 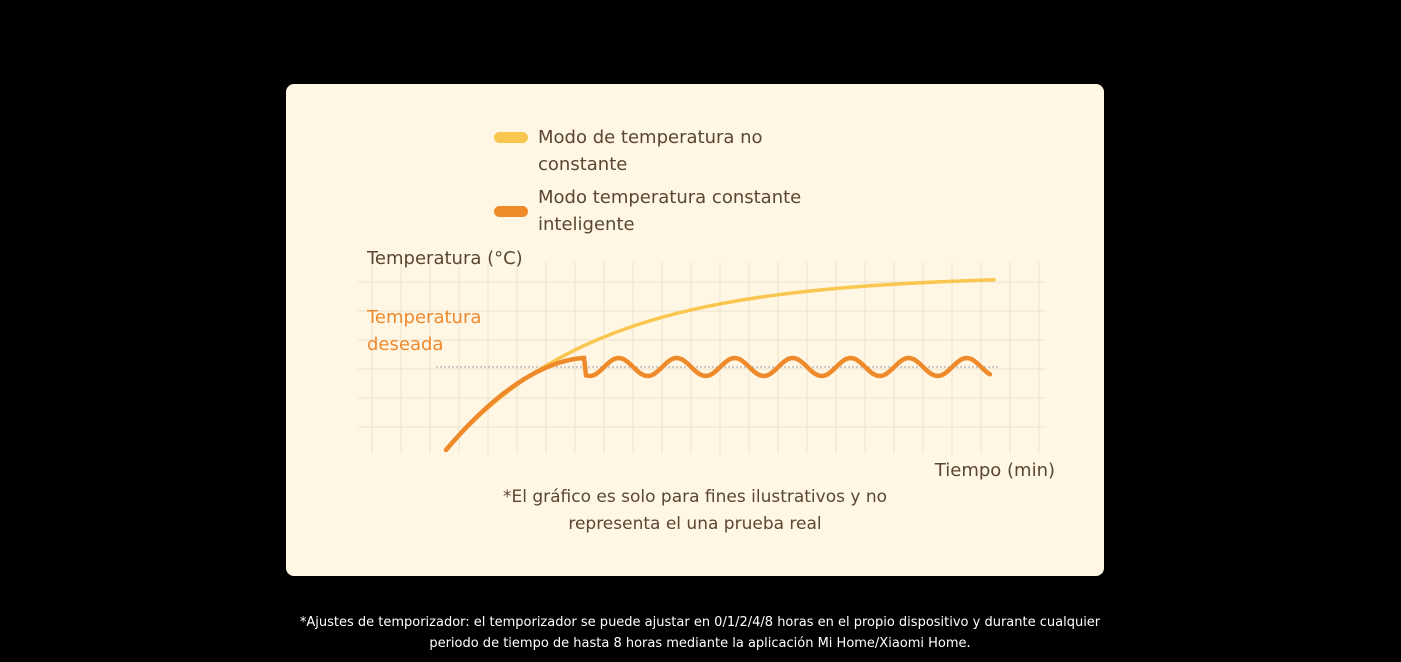 I want to click on chart-plot, so click(x=702, y=358).